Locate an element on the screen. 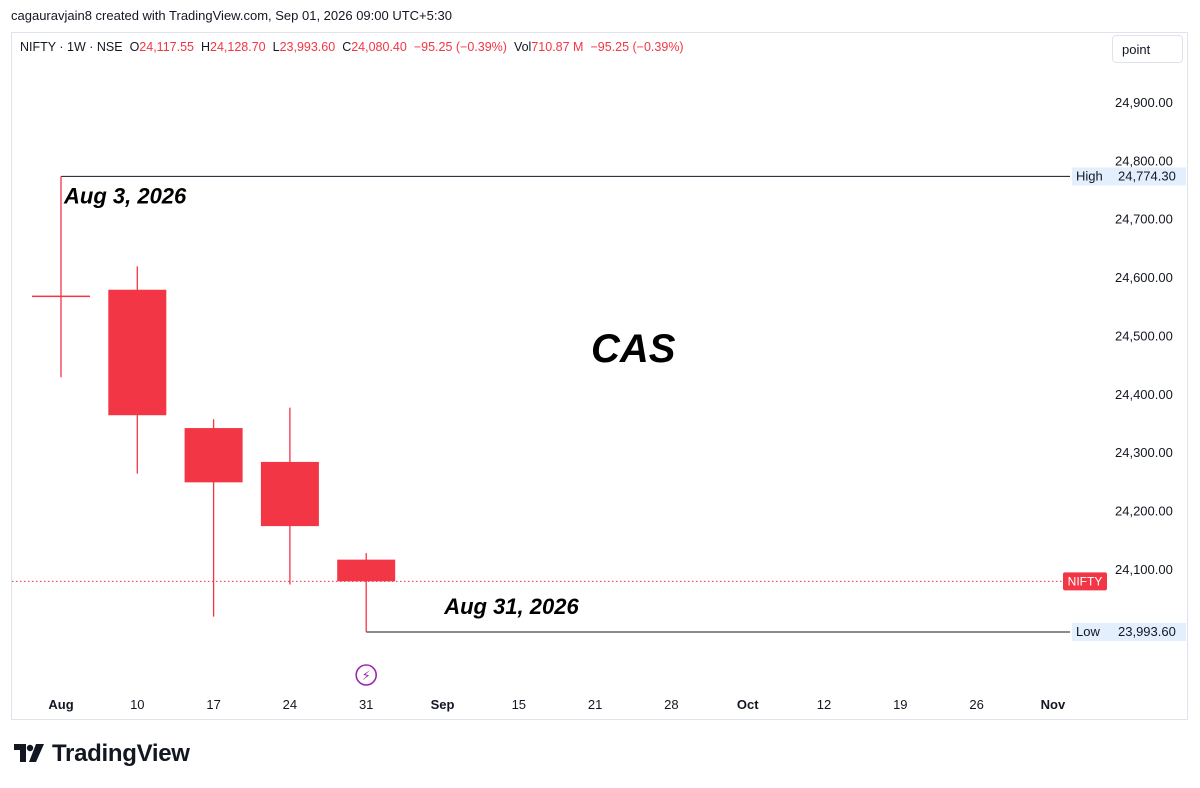 This screenshot has width=1200, height=788. x-tick-label: Aug is located at coordinates (60, 704).